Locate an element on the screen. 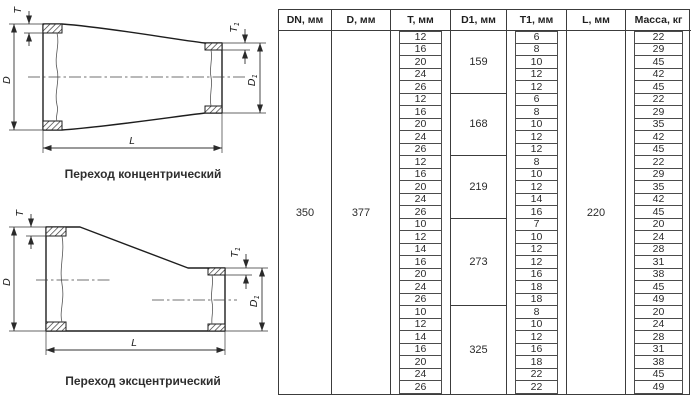 This screenshot has height=403, width=700. mass-value: 42 is located at coordinates (658, 75).